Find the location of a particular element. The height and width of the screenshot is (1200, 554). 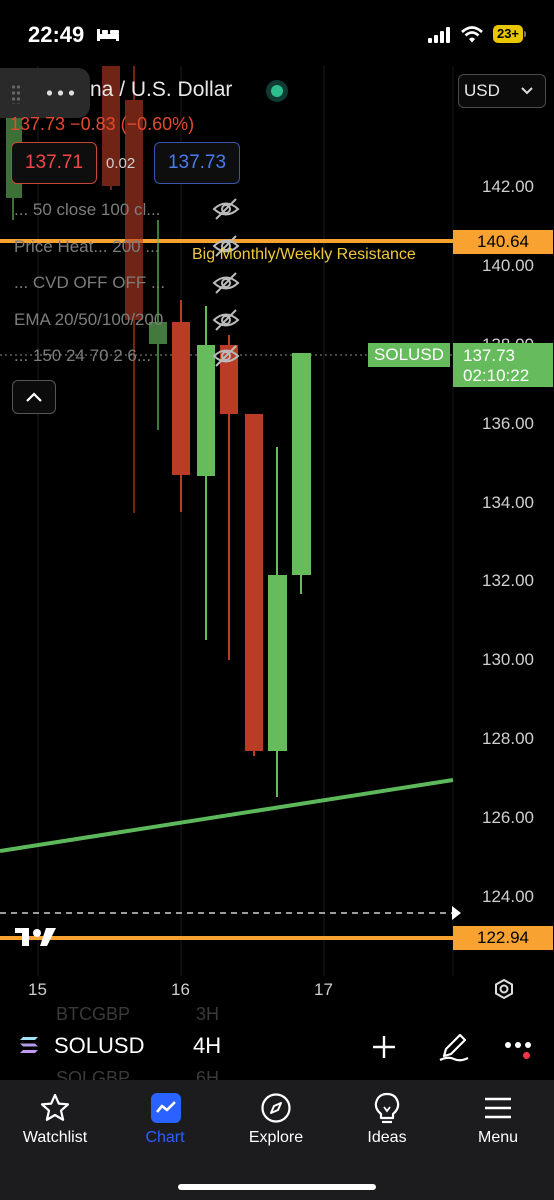

pen-draw-icon is located at coordinates (454, 1046).